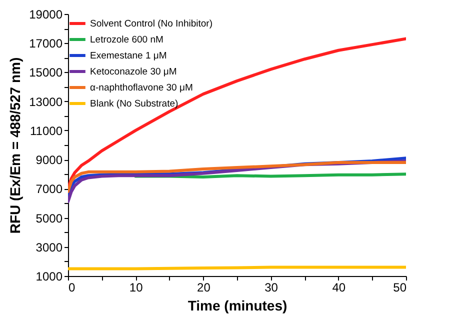  Describe the element at coordinates (339, 287) in the screenshot. I see `x-tick-label: 40` at that location.